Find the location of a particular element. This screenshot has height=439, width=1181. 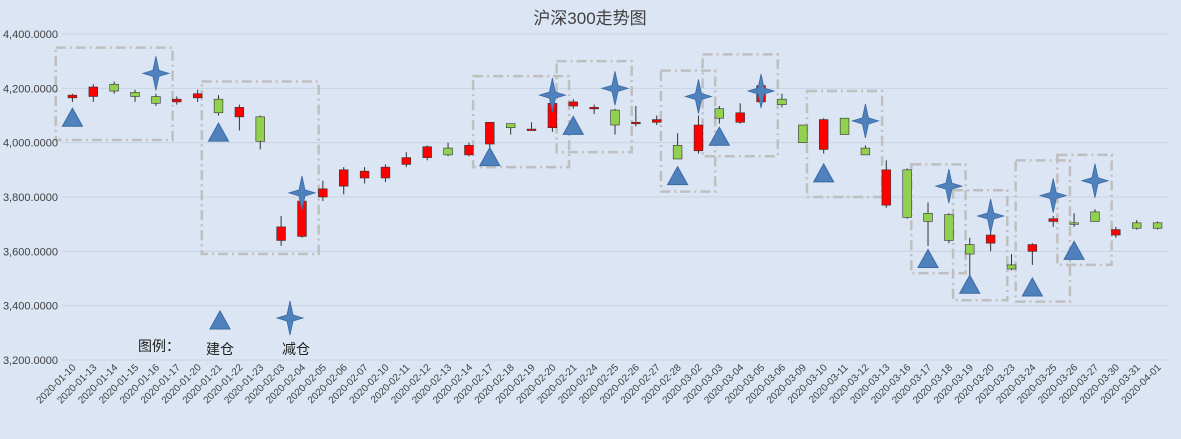

legend-build-triangle-icon is located at coordinates (220, 319).